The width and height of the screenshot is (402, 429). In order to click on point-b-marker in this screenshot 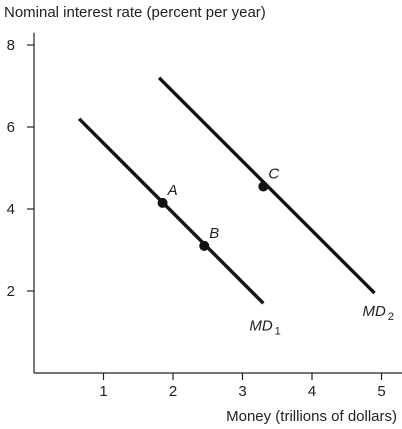, I will do `click(204, 245)`.